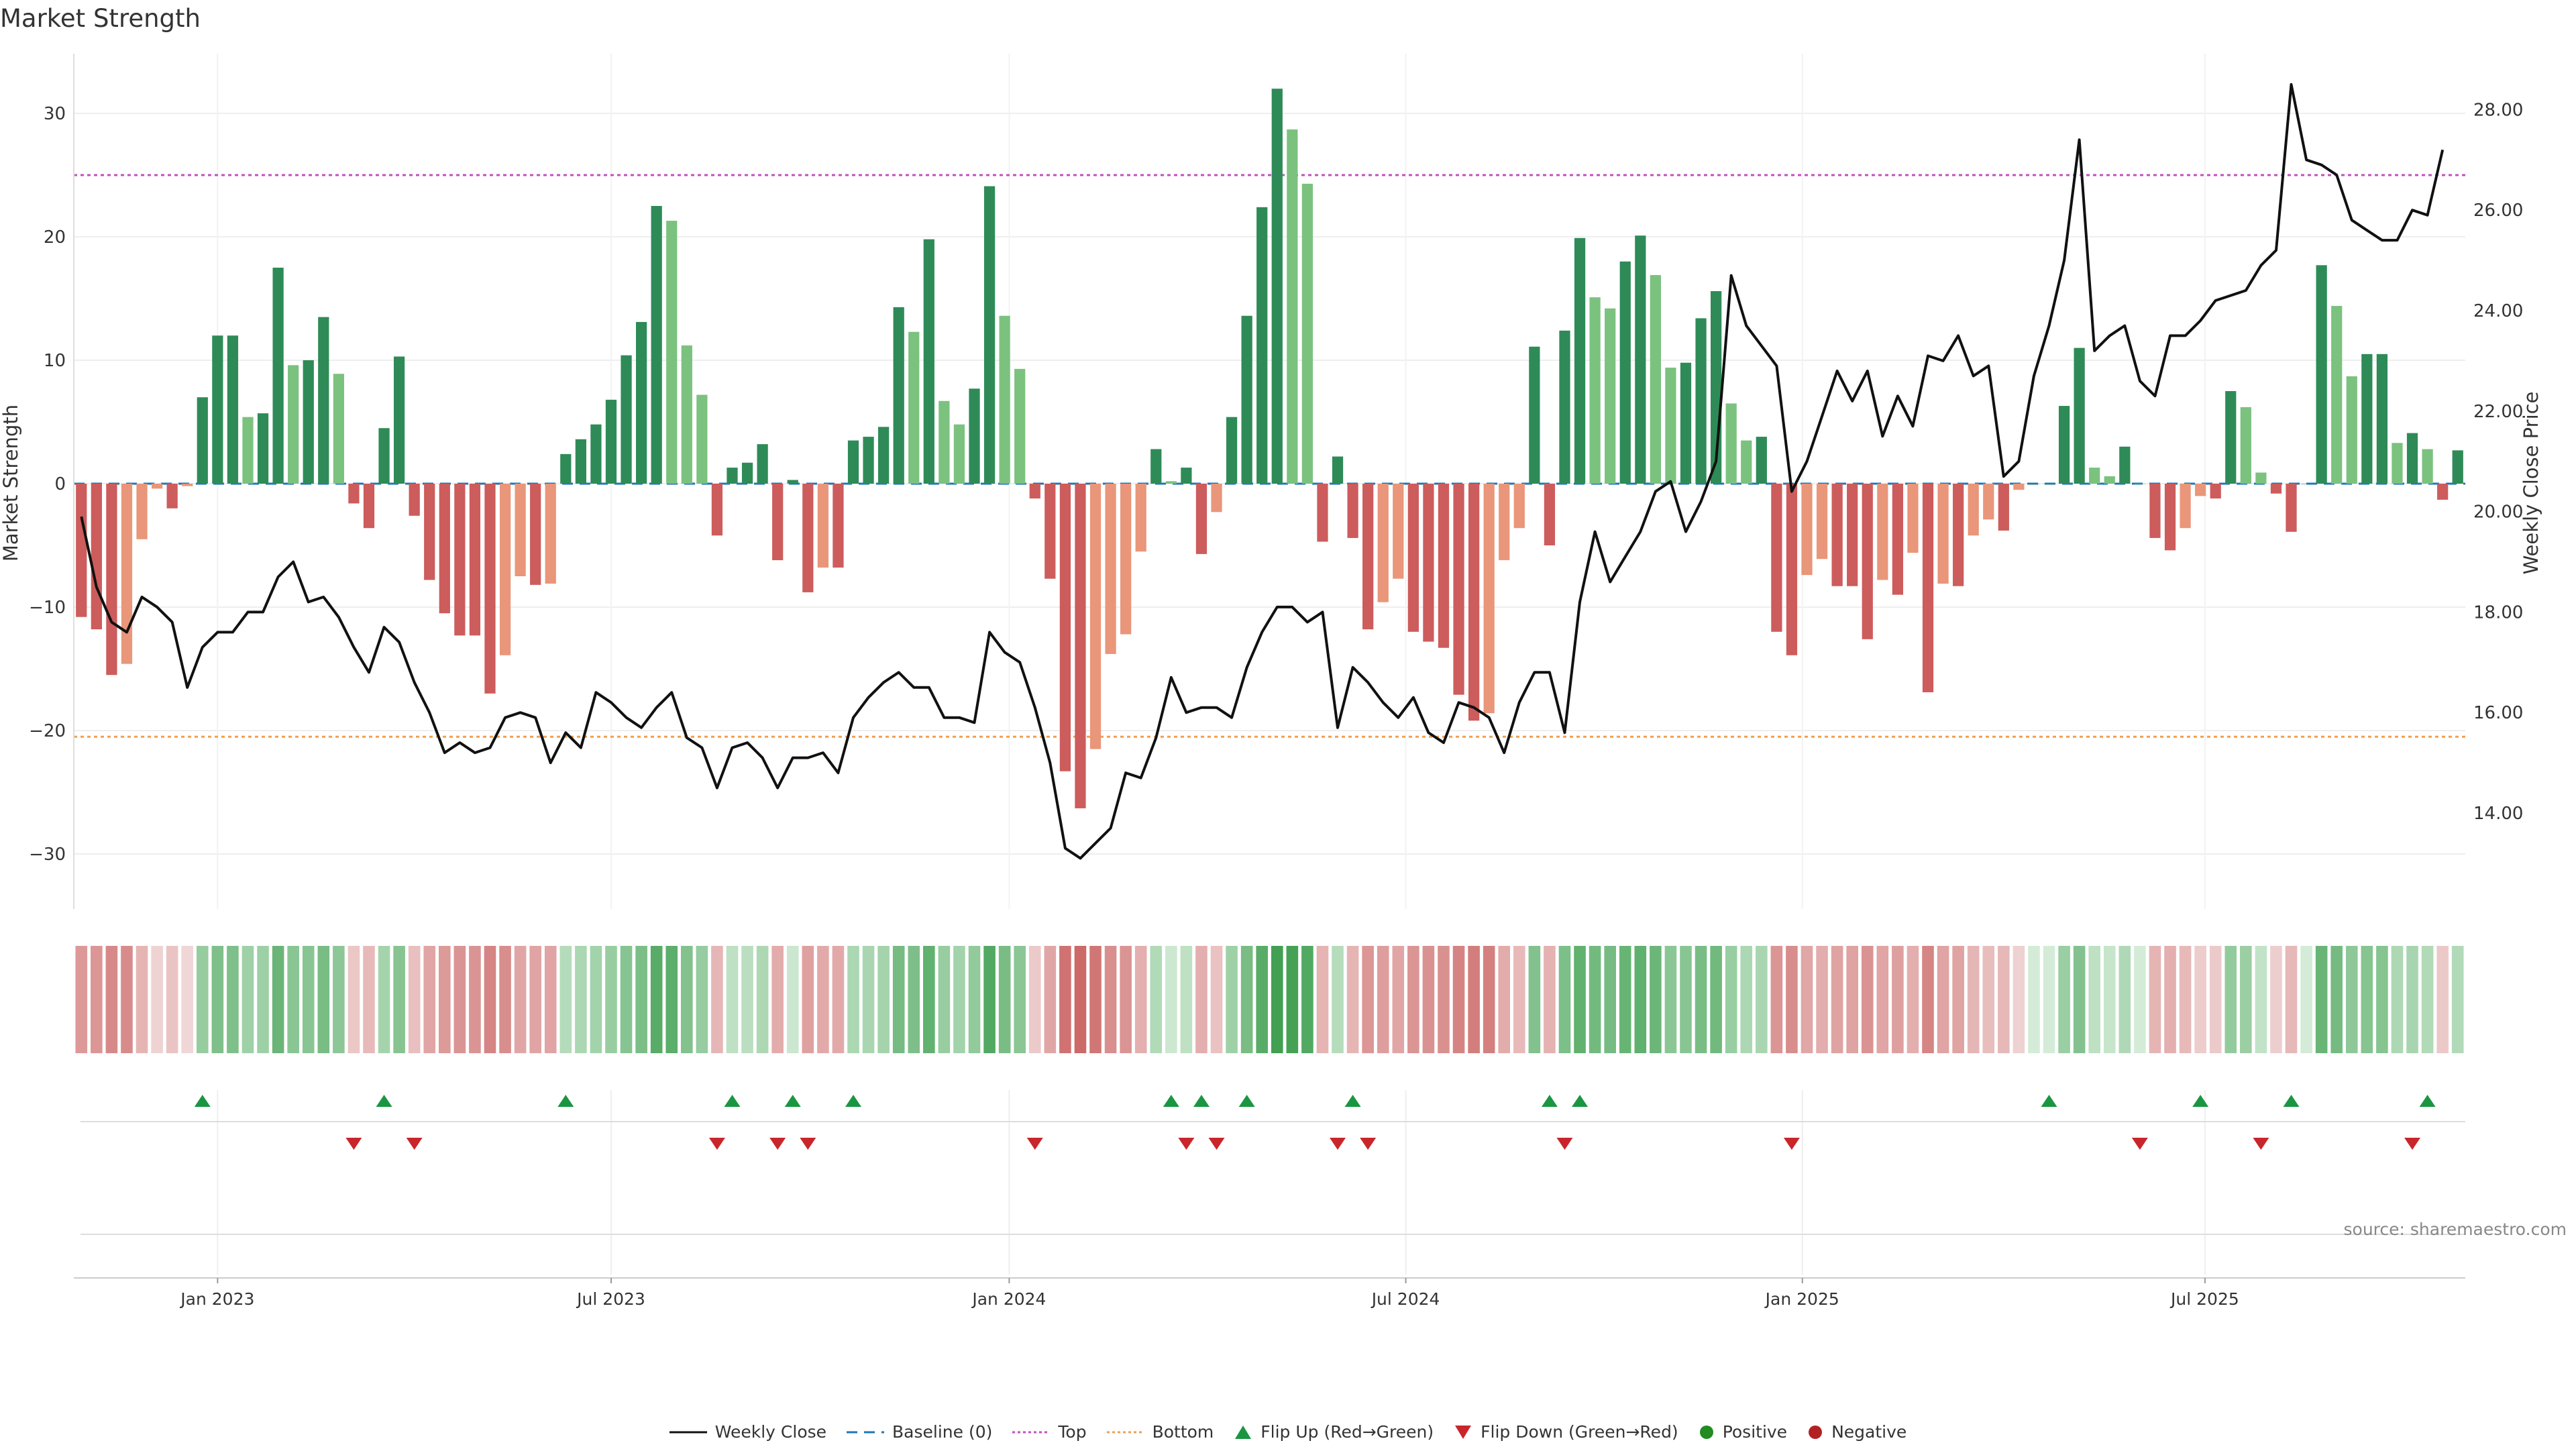  I want to click on legend-label: Flip Down (Green→Red), so click(1579, 1432).